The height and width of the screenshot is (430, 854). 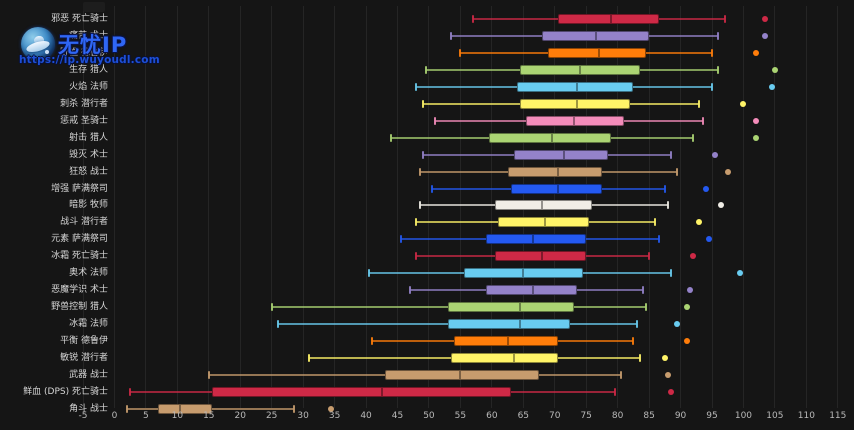 What do you see at coordinates (460, 416) in the screenshot?
I see `x-tick-label: 55` at bounding box center [460, 416].